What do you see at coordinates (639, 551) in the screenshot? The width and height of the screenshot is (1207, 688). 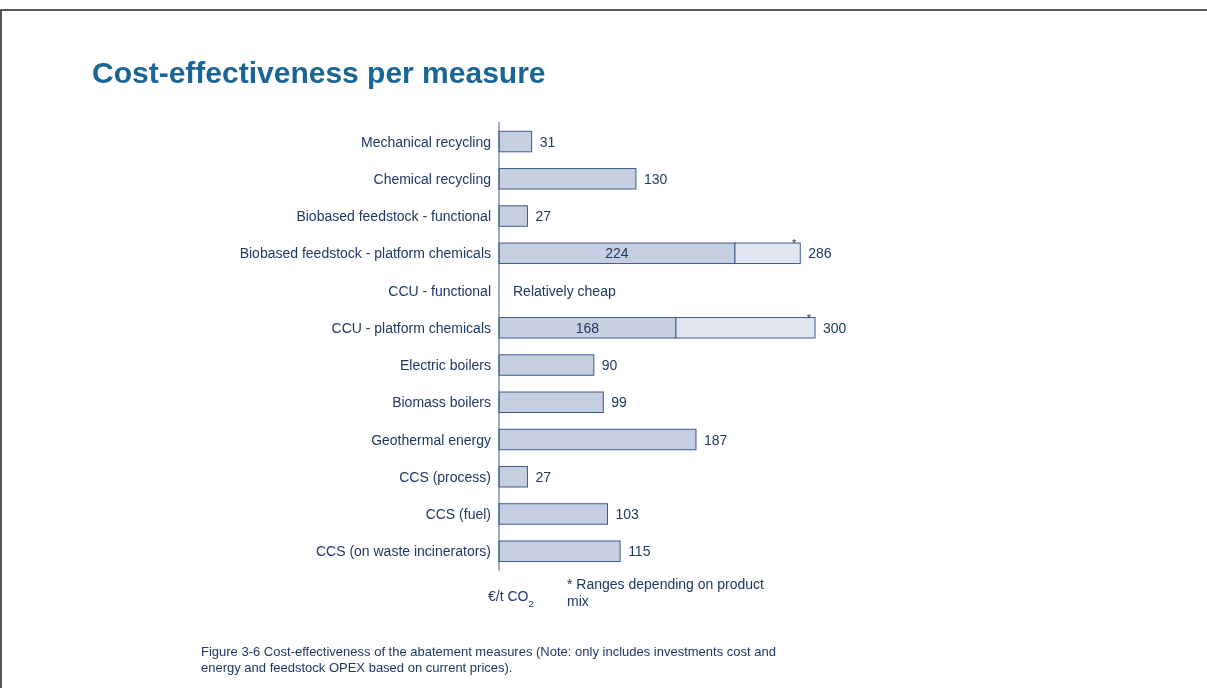 I see `total-label: 115` at bounding box center [639, 551].